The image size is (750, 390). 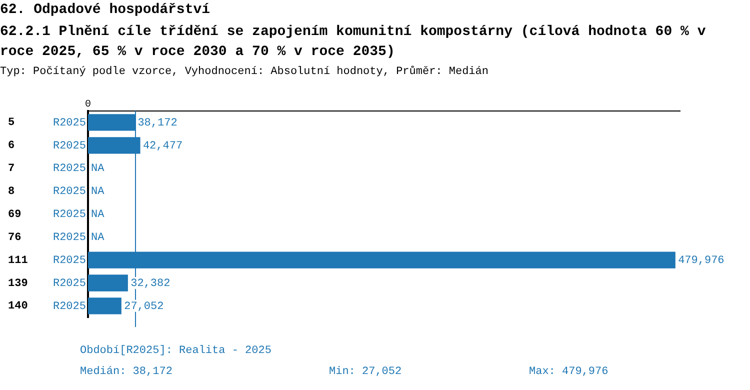 I want to click on data-label: 479,976, so click(x=701, y=260).